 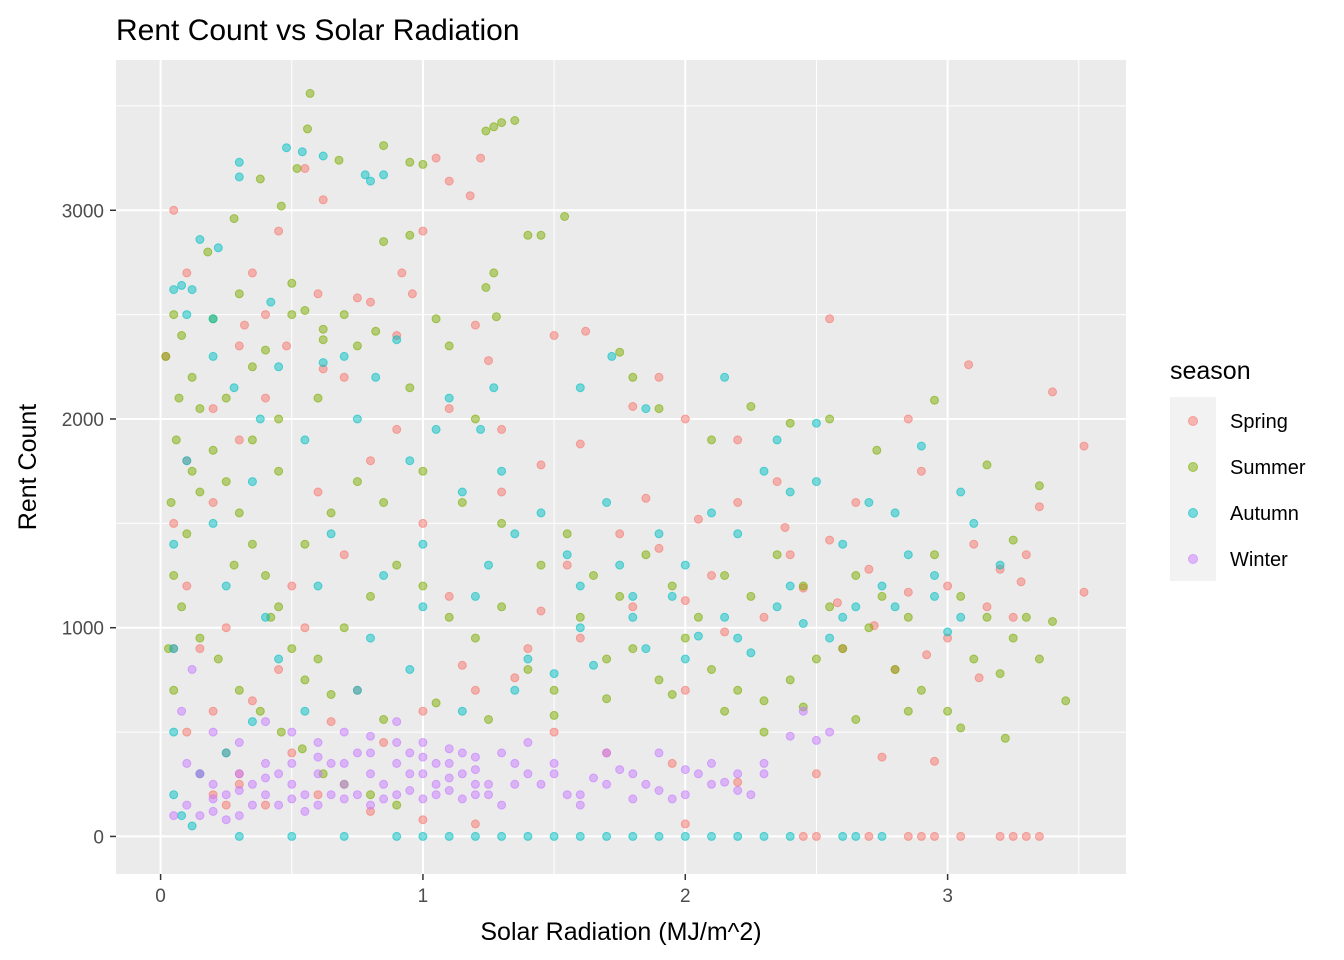 What do you see at coordinates (1210, 371) in the screenshot?
I see `legend-title: season` at bounding box center [1210, 371].